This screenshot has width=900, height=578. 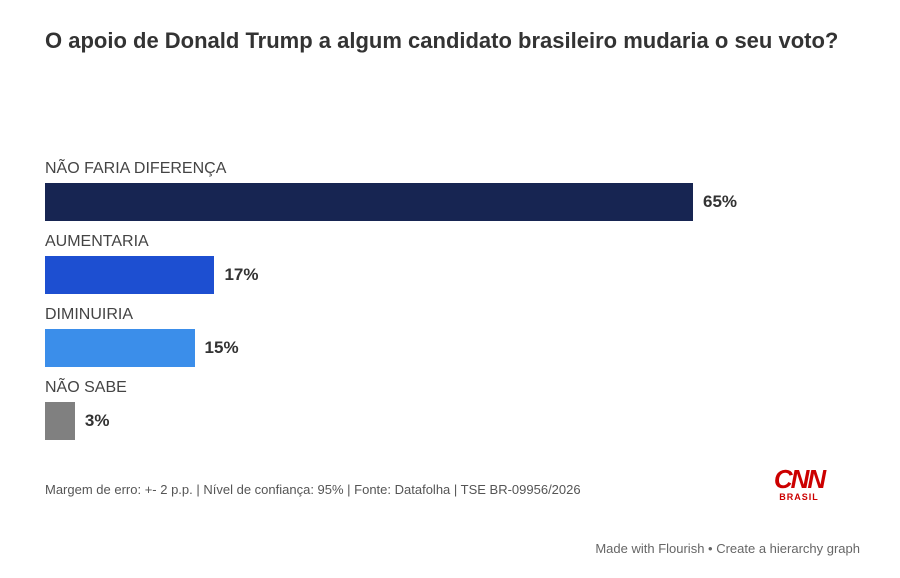 I want to click on value-label: 65%, so click(x=720, y=201).